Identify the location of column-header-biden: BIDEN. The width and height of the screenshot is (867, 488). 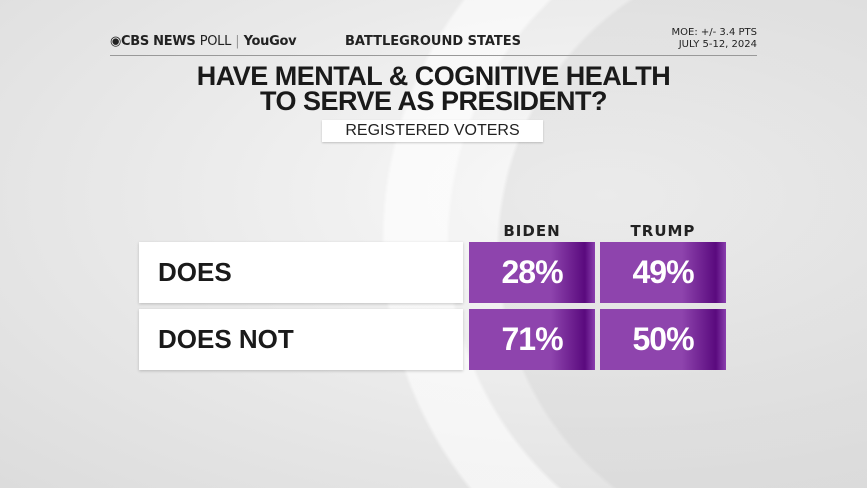
(532, 231).